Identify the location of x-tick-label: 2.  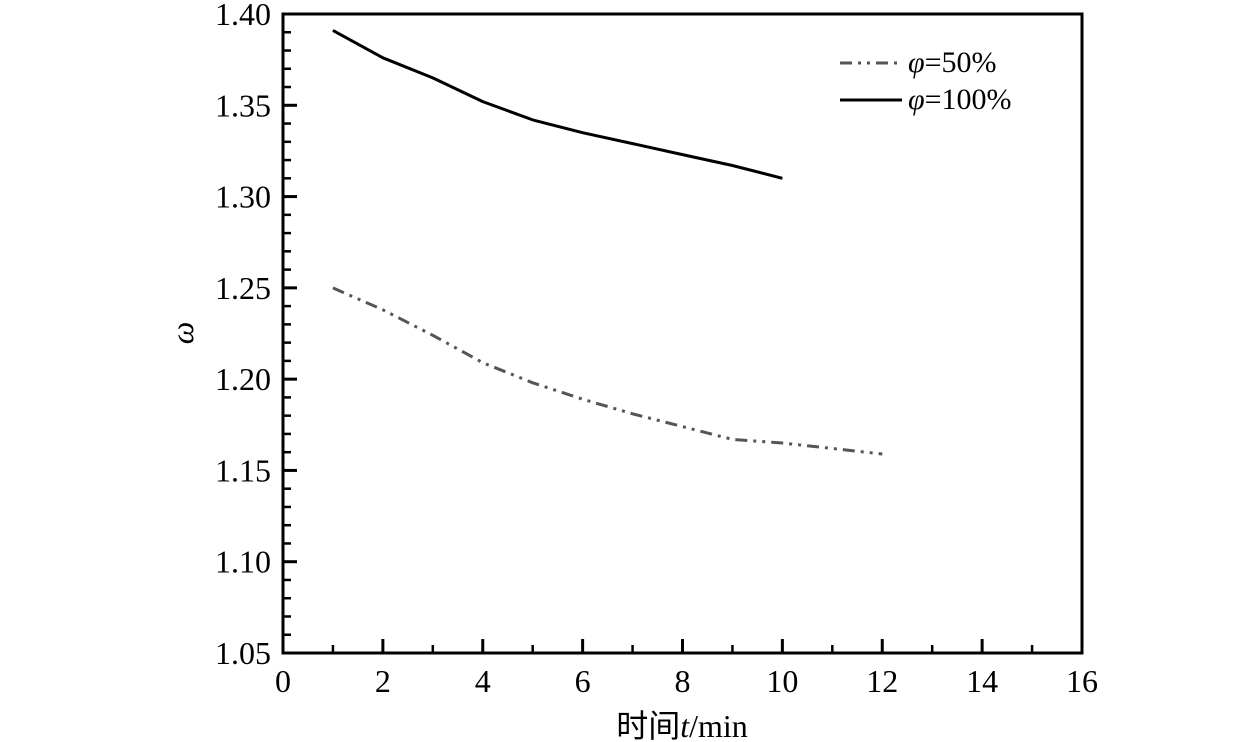
(383, 681).